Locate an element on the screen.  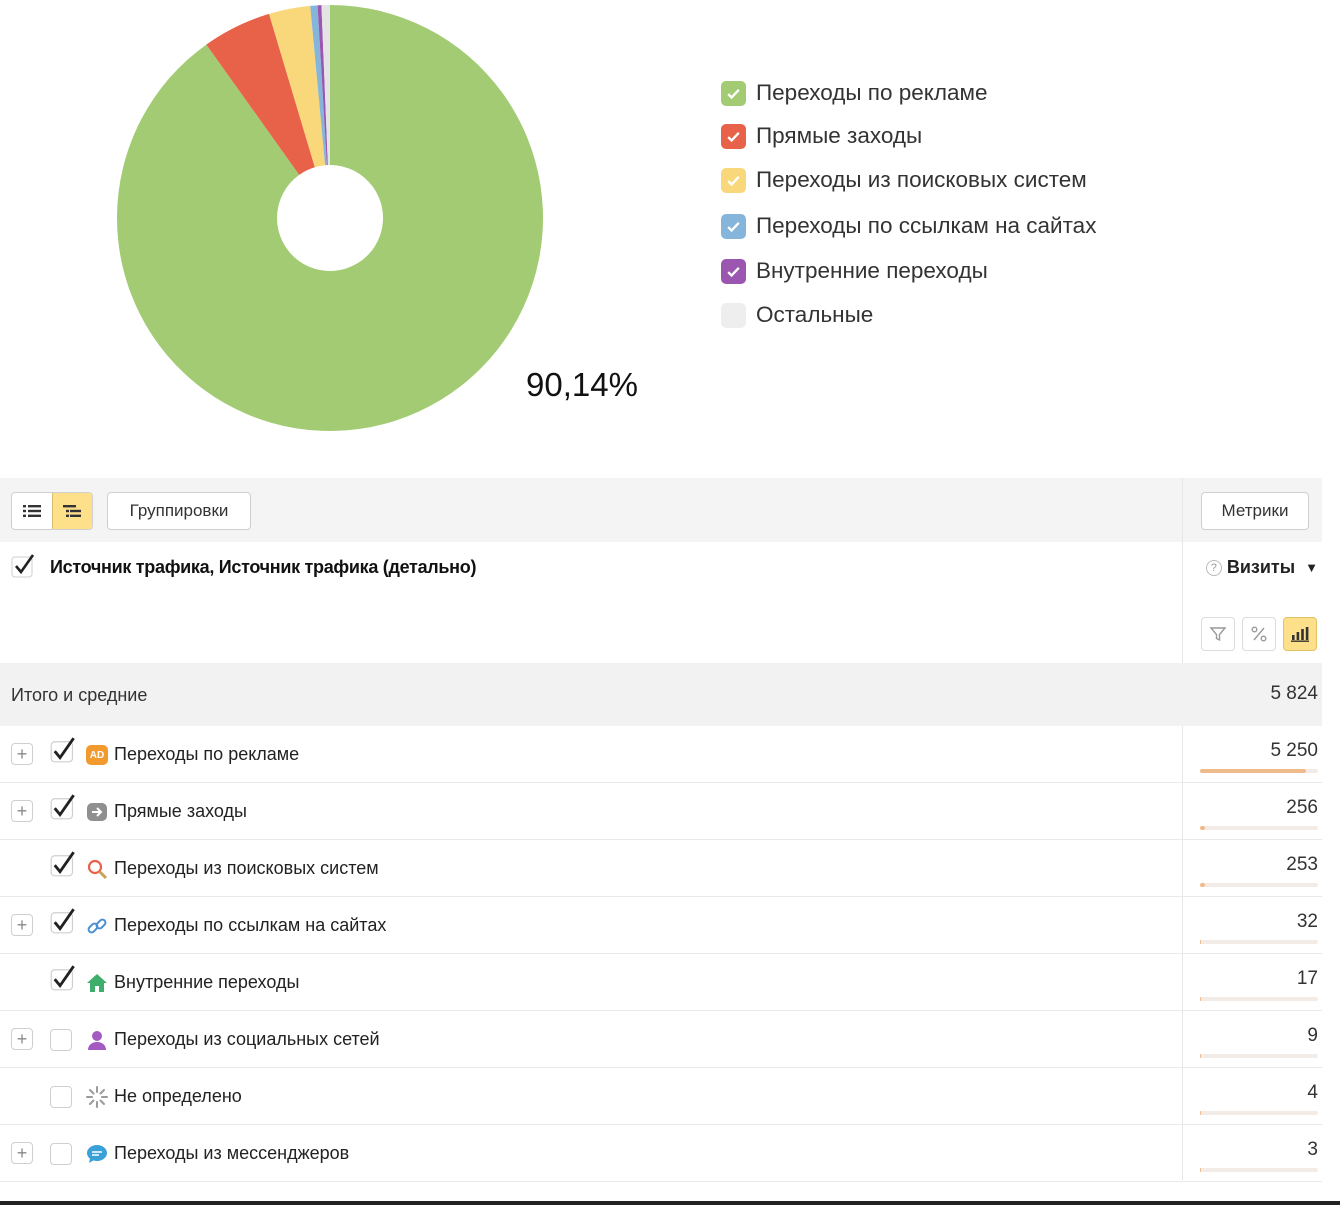
row-value: 4 is located at coordinates (1312, 1092).